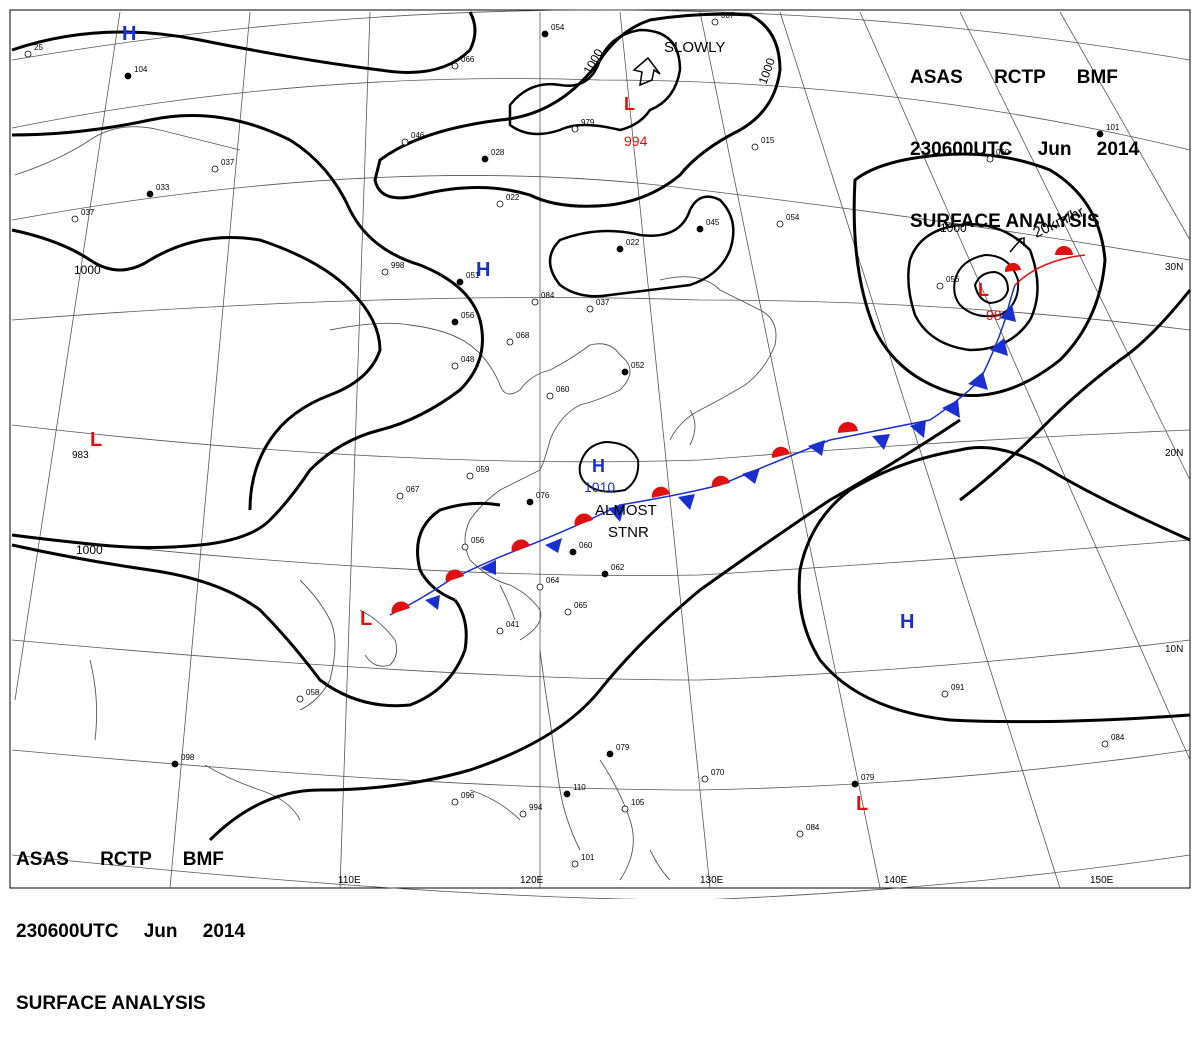  I want to click on lon-label: 130E, so click(712, 880).